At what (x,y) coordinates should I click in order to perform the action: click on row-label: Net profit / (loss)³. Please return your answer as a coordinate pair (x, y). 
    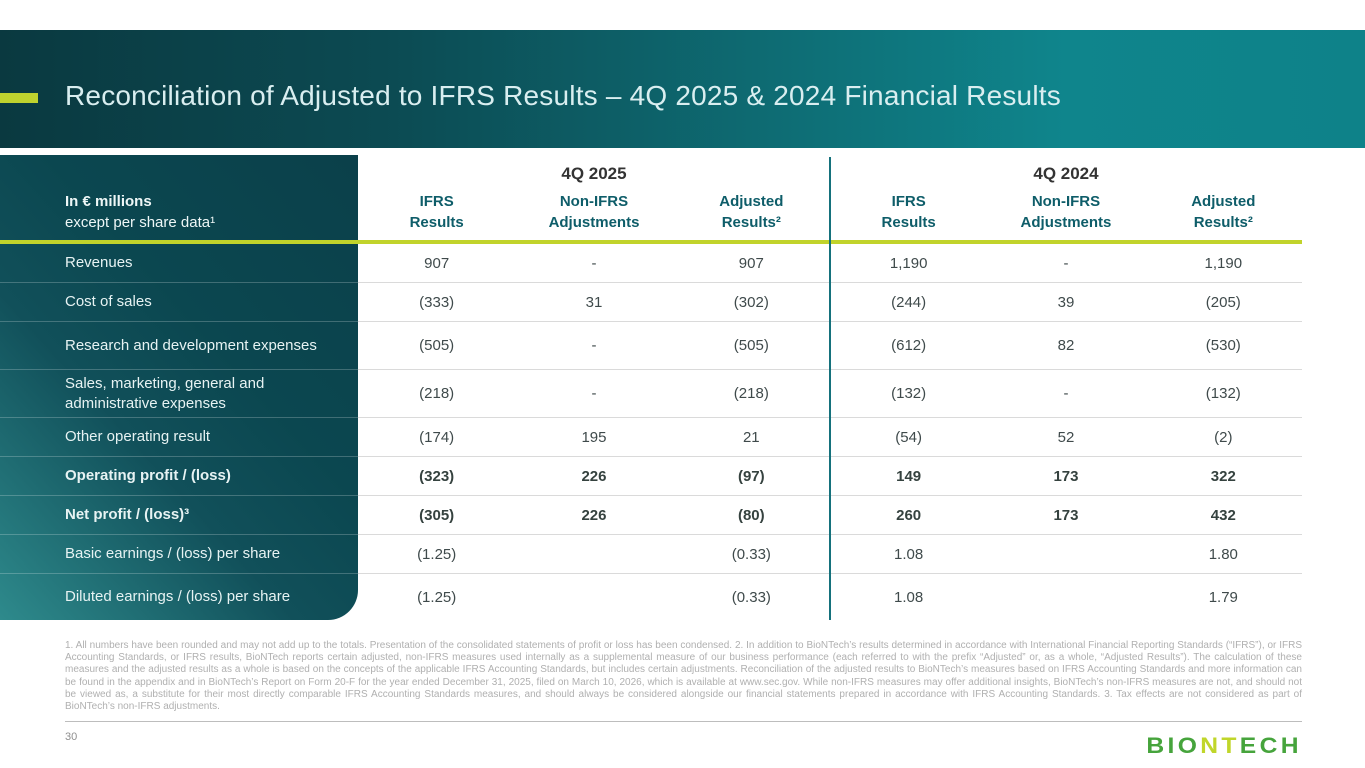
    Looking at the image, I should click on (179, 515).